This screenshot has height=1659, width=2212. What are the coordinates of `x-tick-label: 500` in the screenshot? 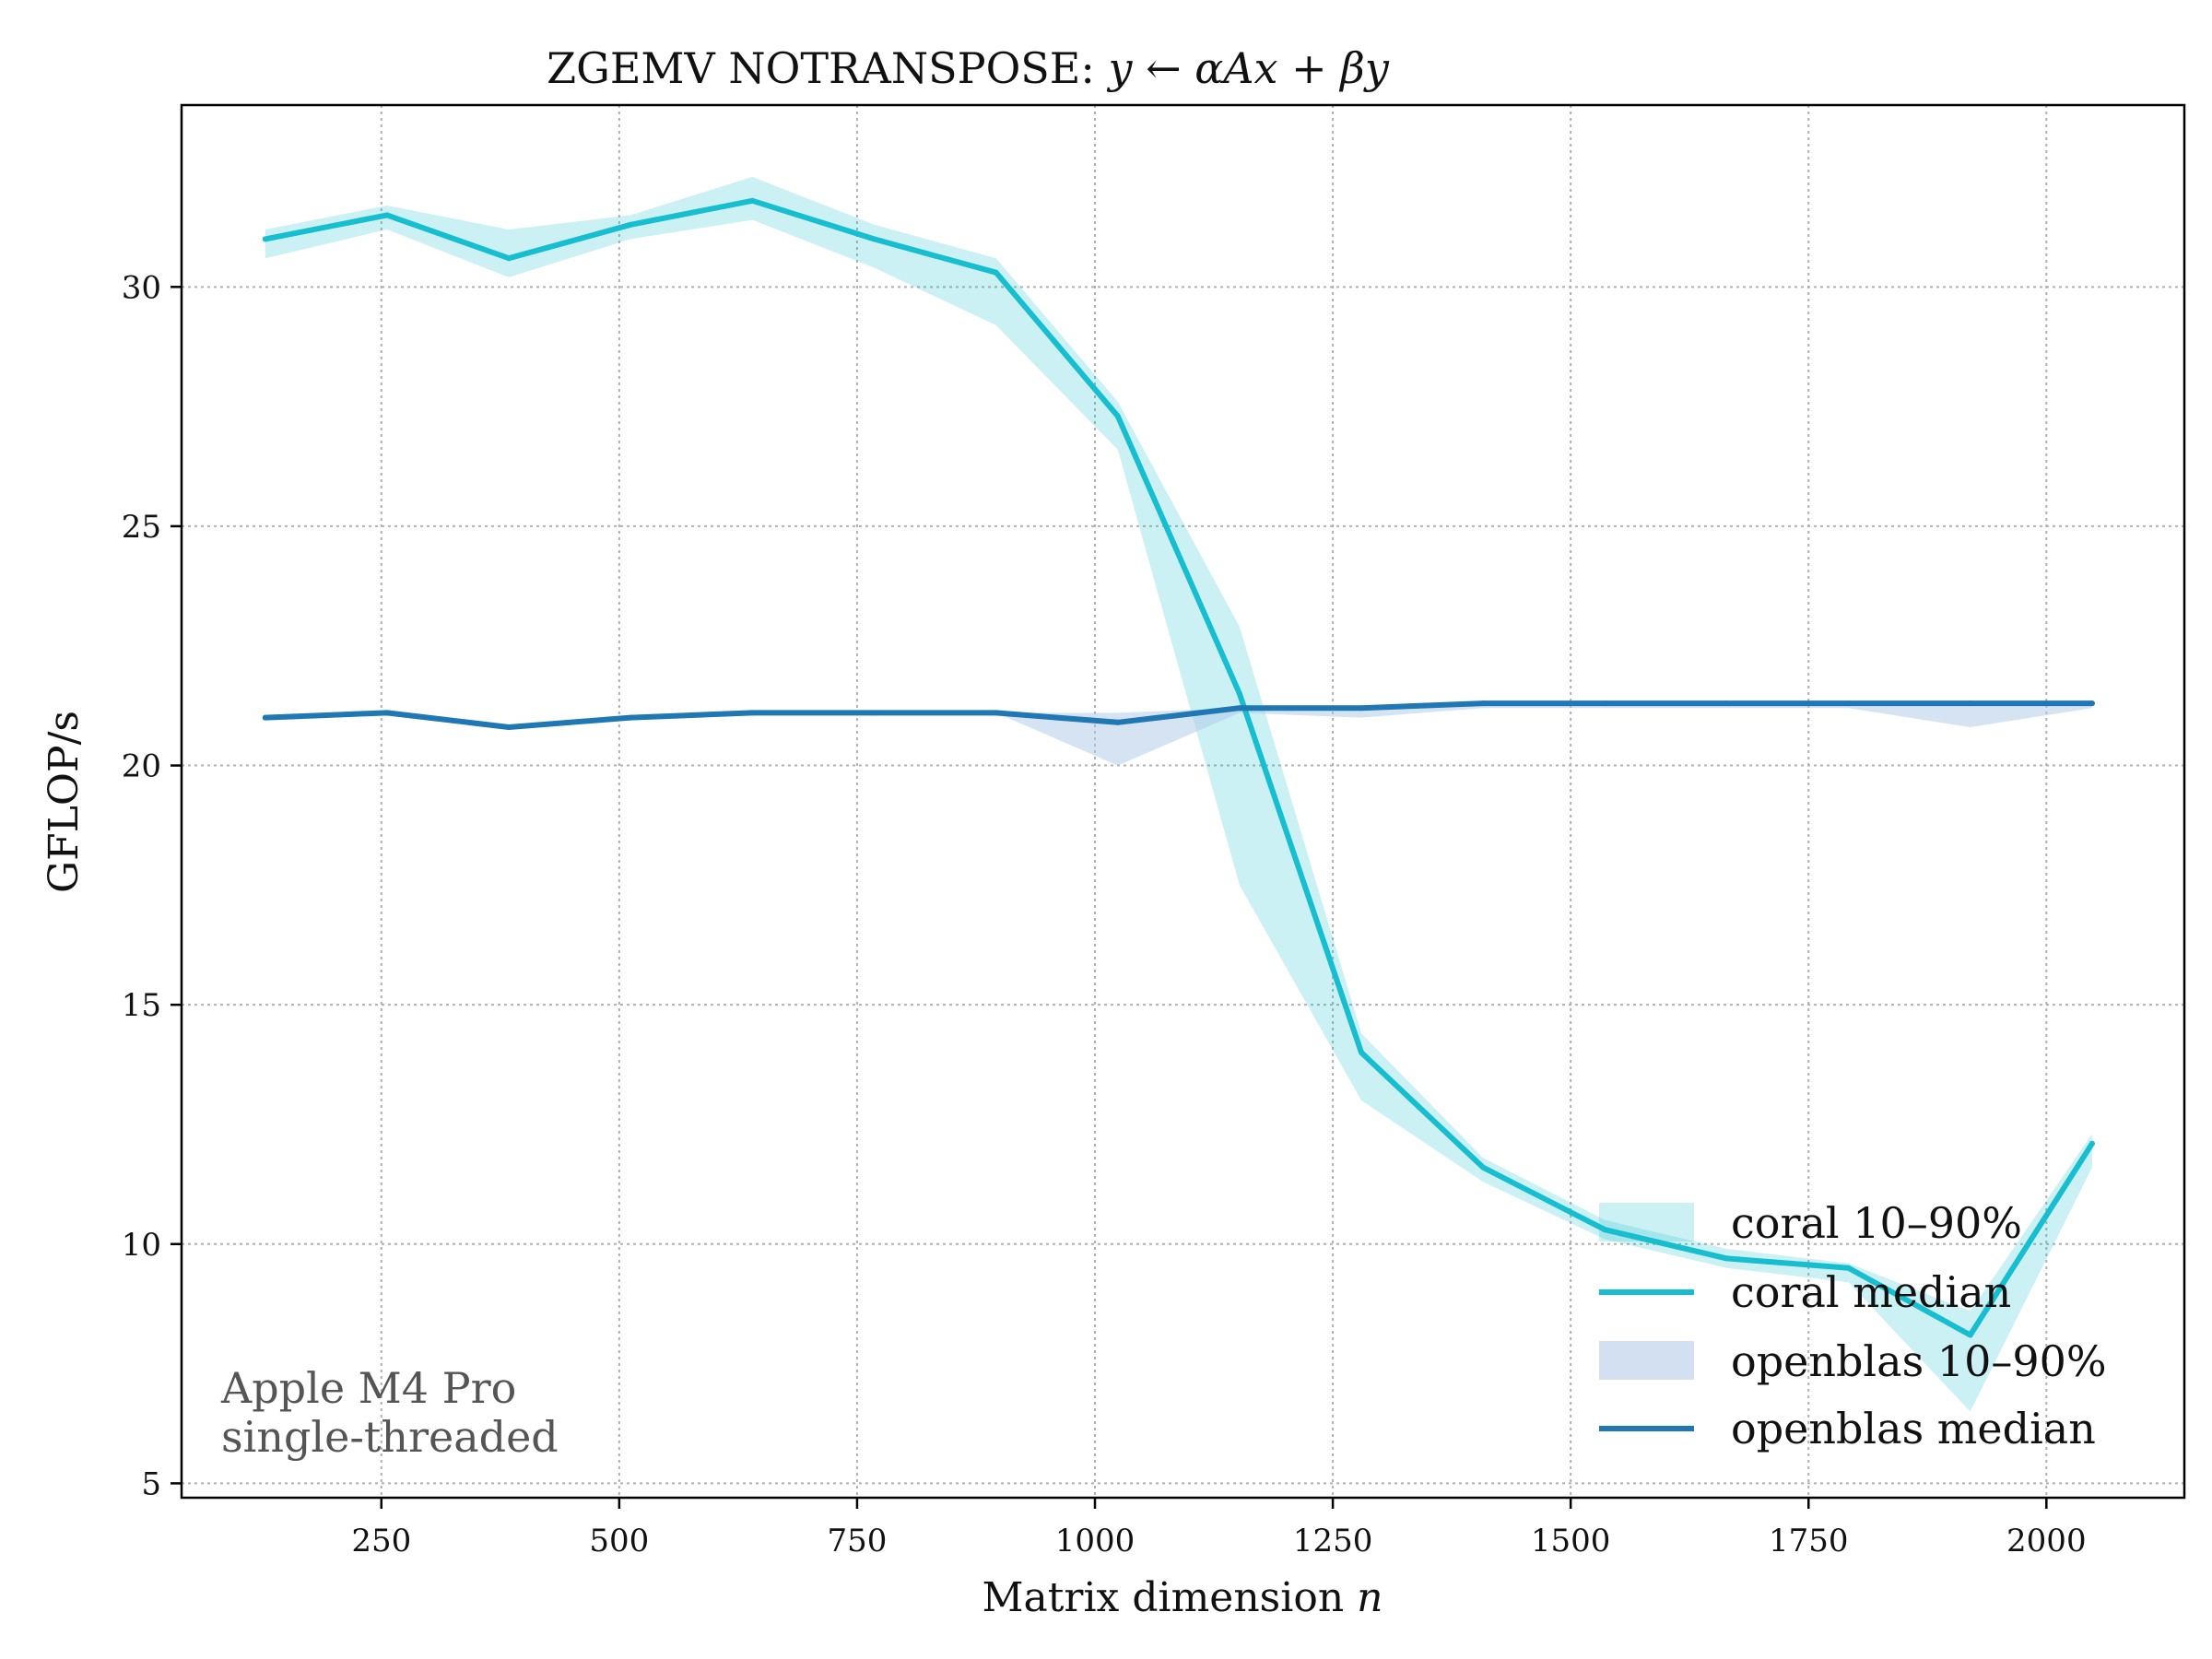 It's located at (619, 1541).